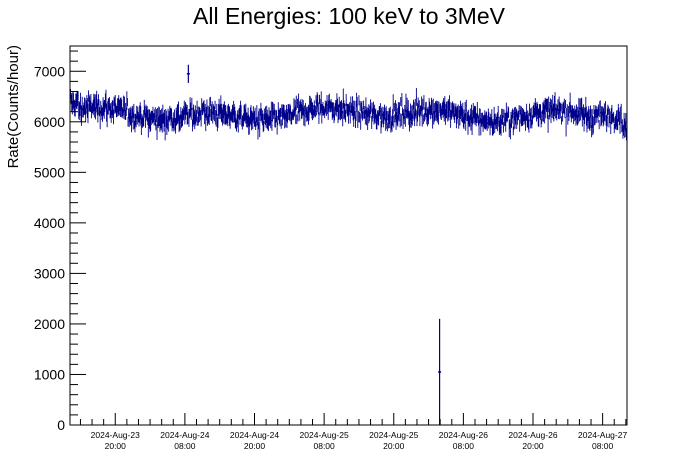 The height and width of the screenshot is (472, 696). Describe the element at coordinates (49, 273) in the screenshot. I see `y-tick-label: 3000` at that location.